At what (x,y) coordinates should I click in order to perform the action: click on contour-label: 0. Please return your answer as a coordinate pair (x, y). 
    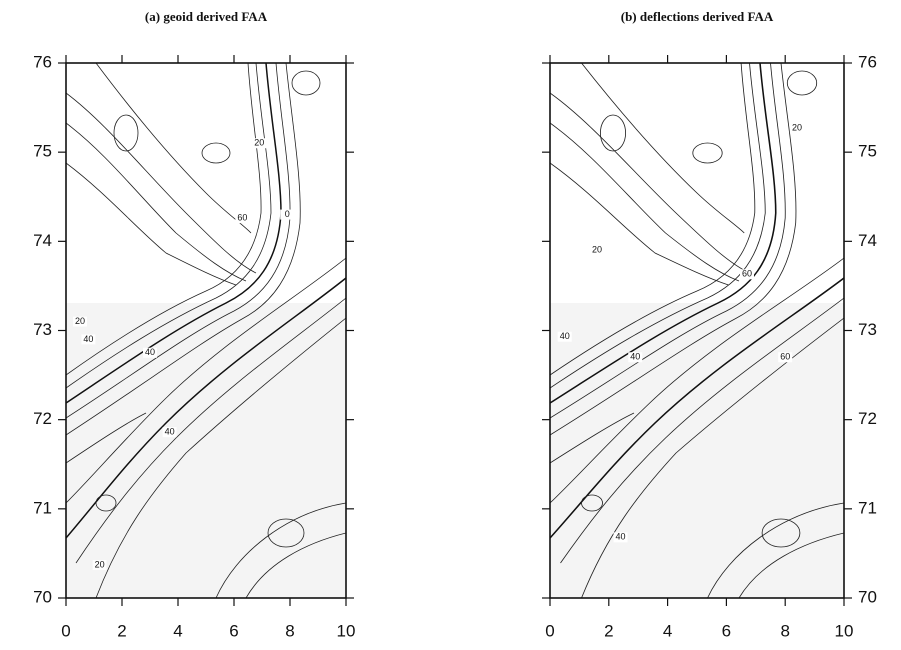
    Looking at the image, I should click on (287, 214).